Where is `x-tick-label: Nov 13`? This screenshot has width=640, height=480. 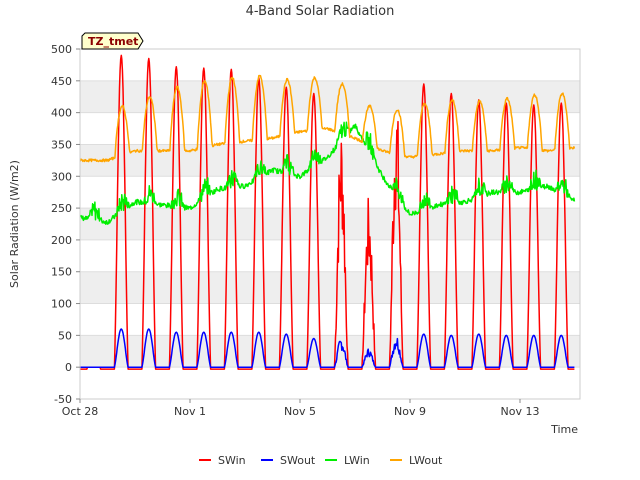 x-tick-label: Nov 13 is located at coordinates (520, 411).